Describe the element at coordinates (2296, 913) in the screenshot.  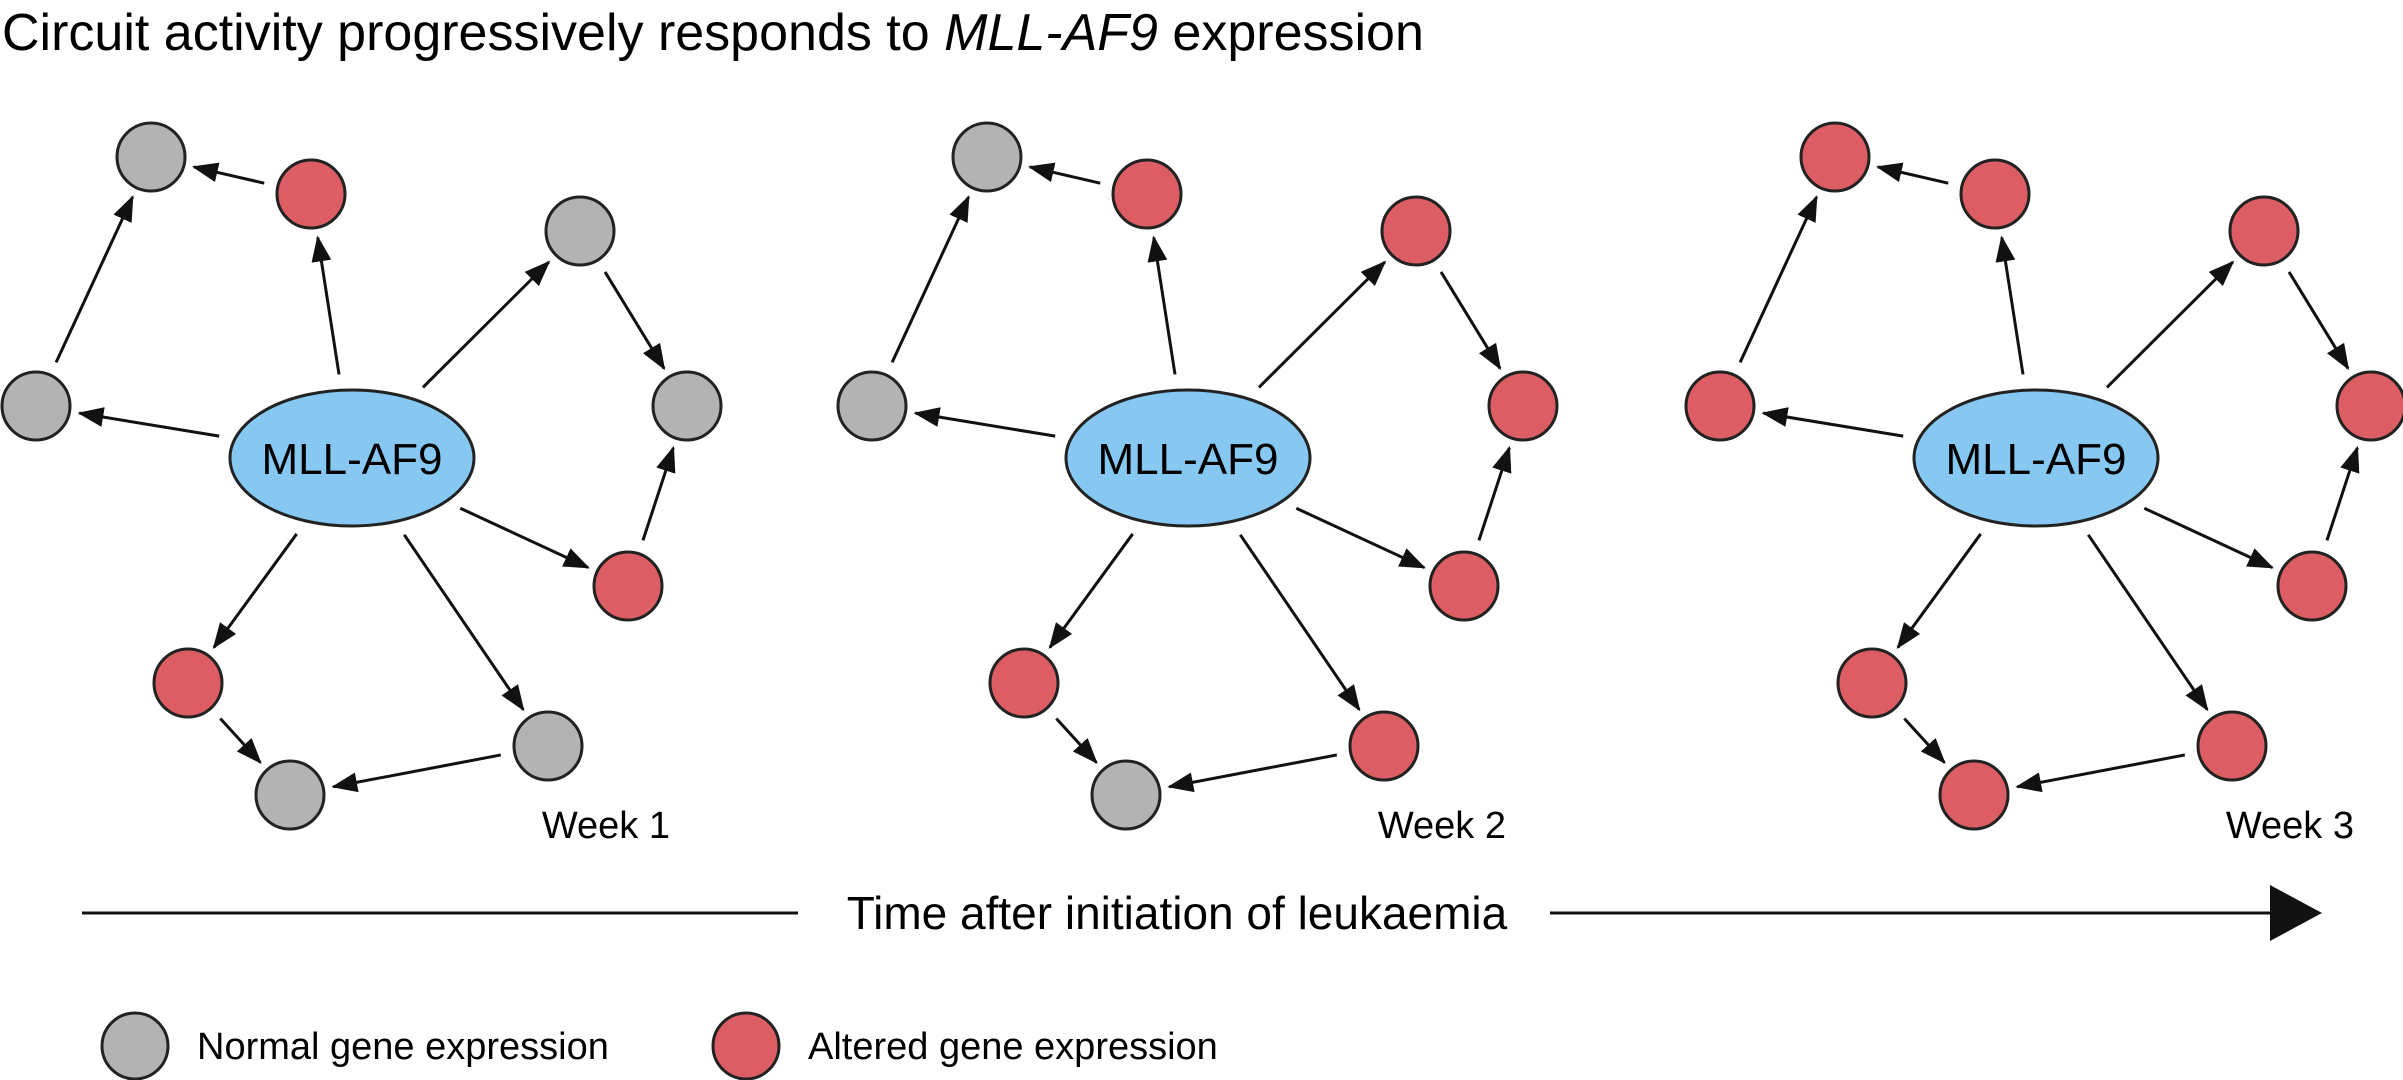
I see `timeline-arrowhead` at that location.